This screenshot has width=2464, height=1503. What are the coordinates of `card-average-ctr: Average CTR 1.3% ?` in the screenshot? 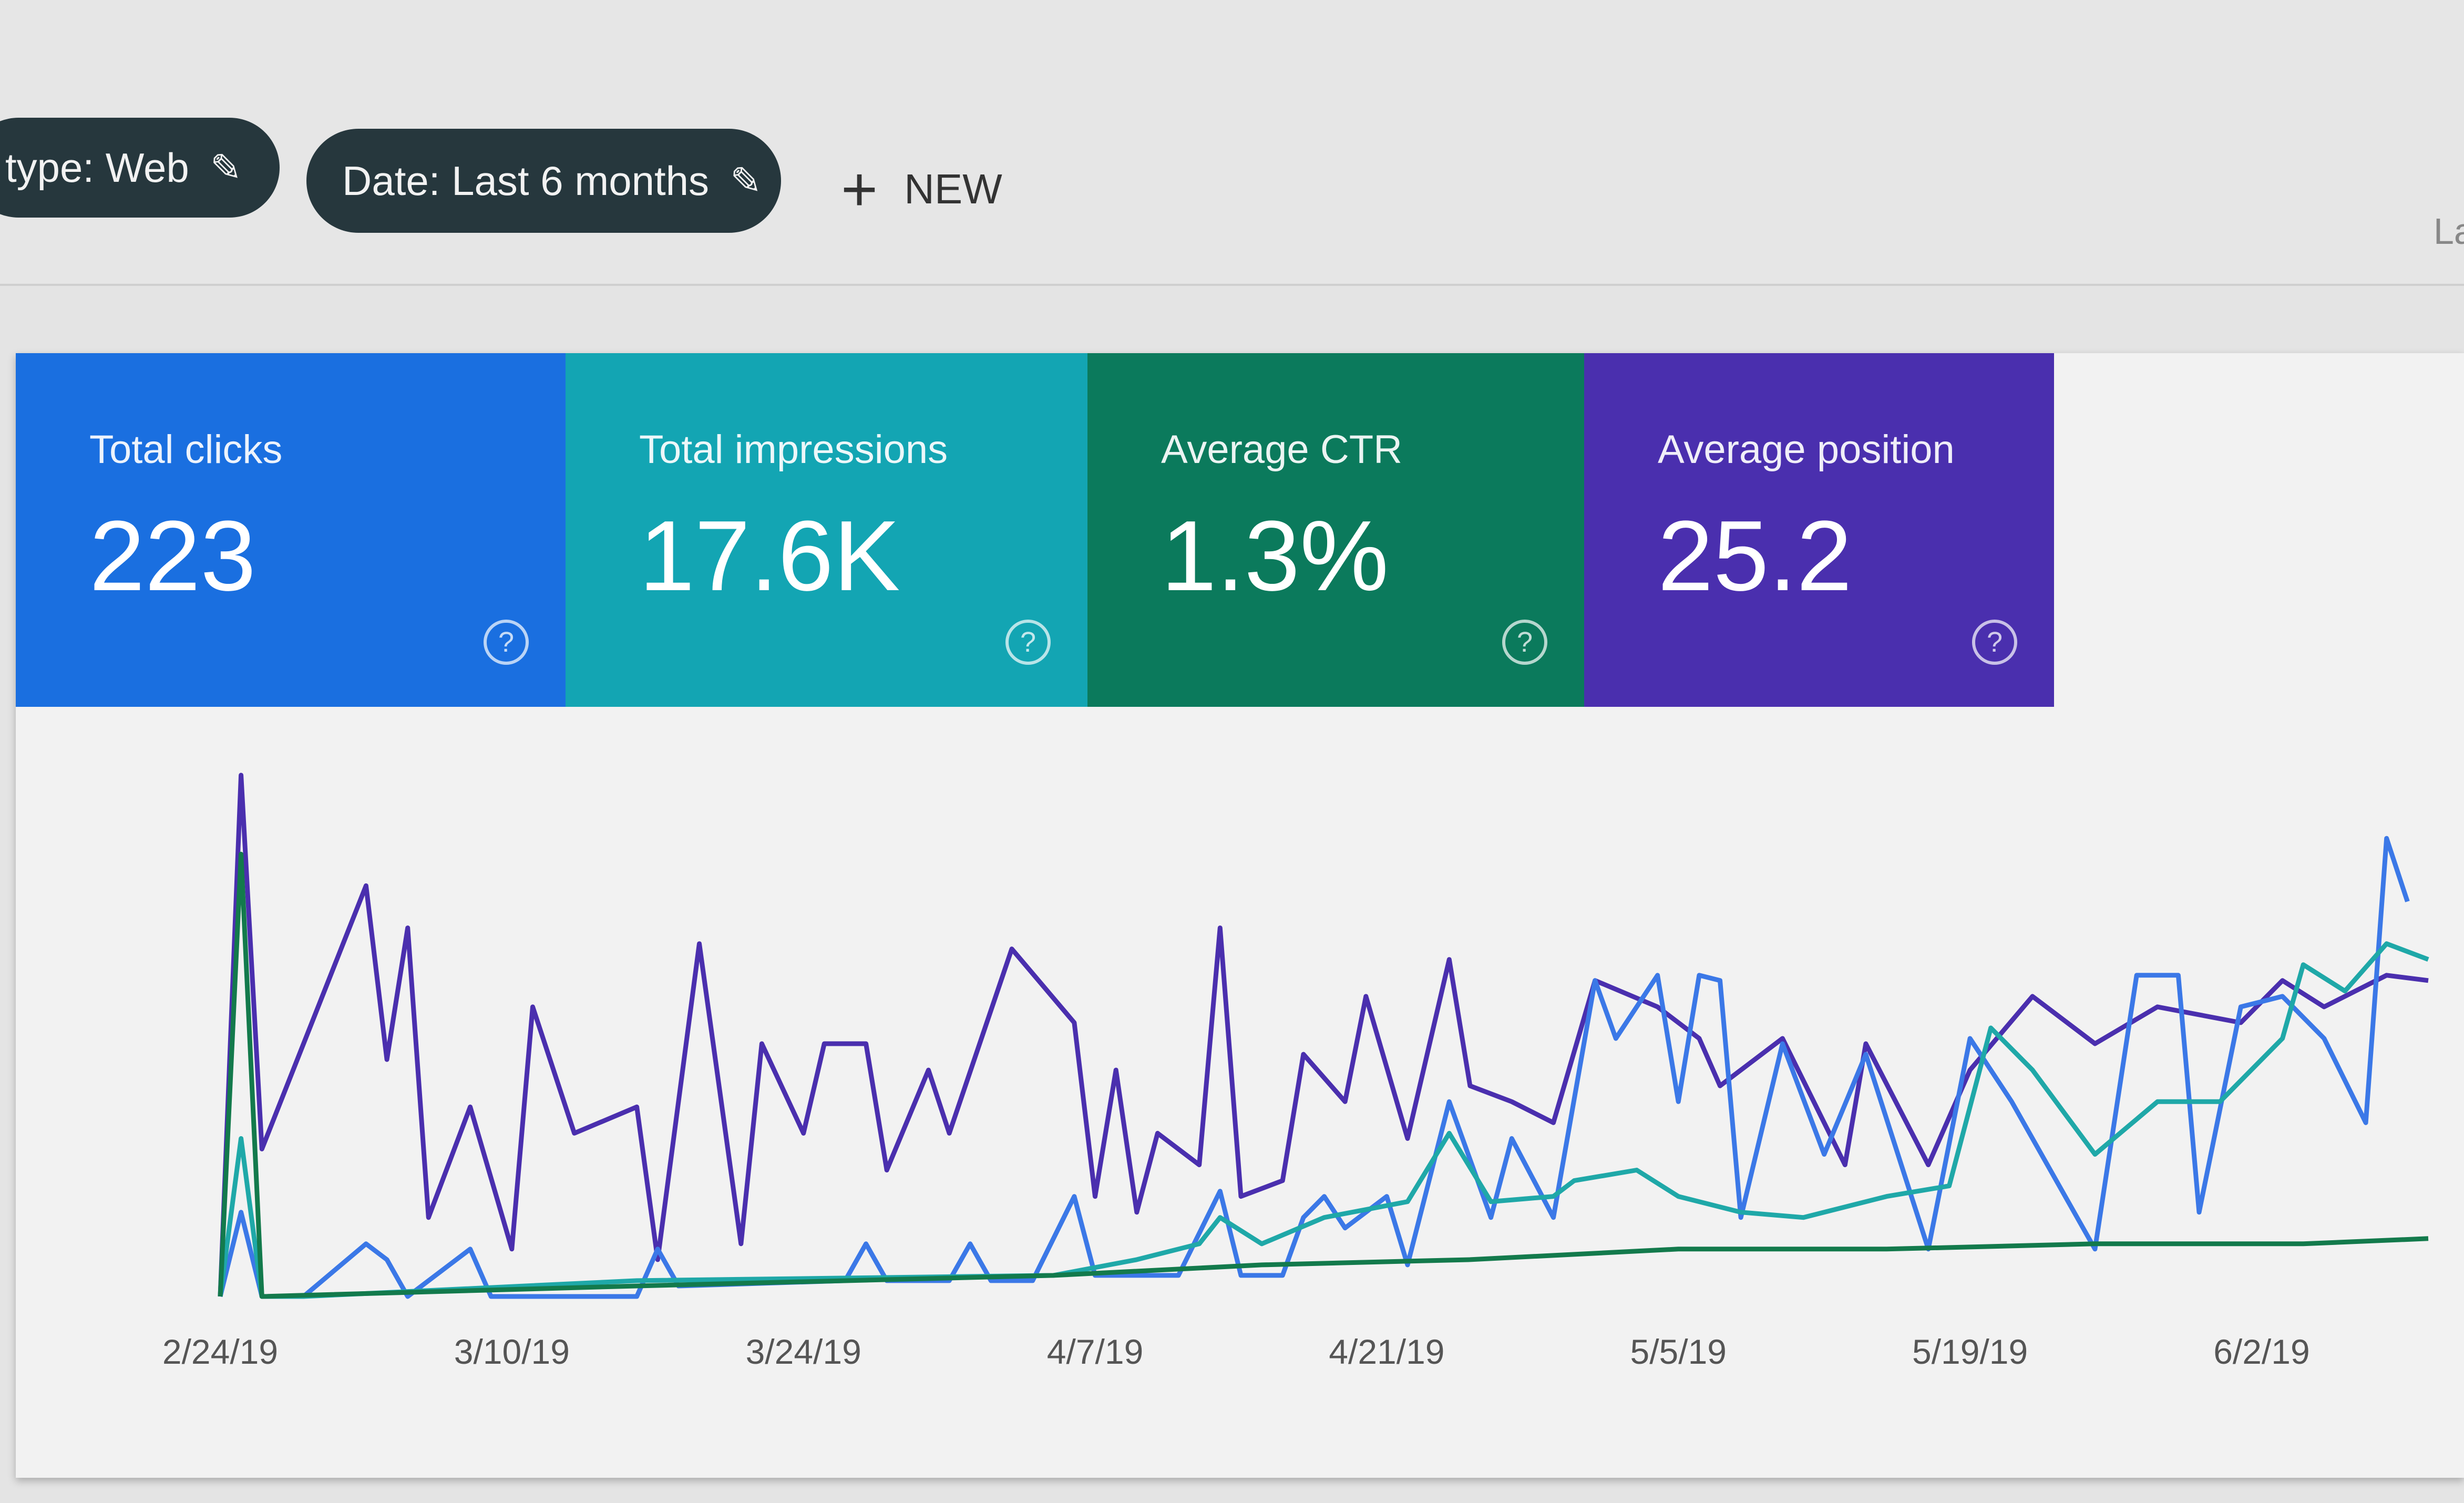 It's located at (1336, 530).